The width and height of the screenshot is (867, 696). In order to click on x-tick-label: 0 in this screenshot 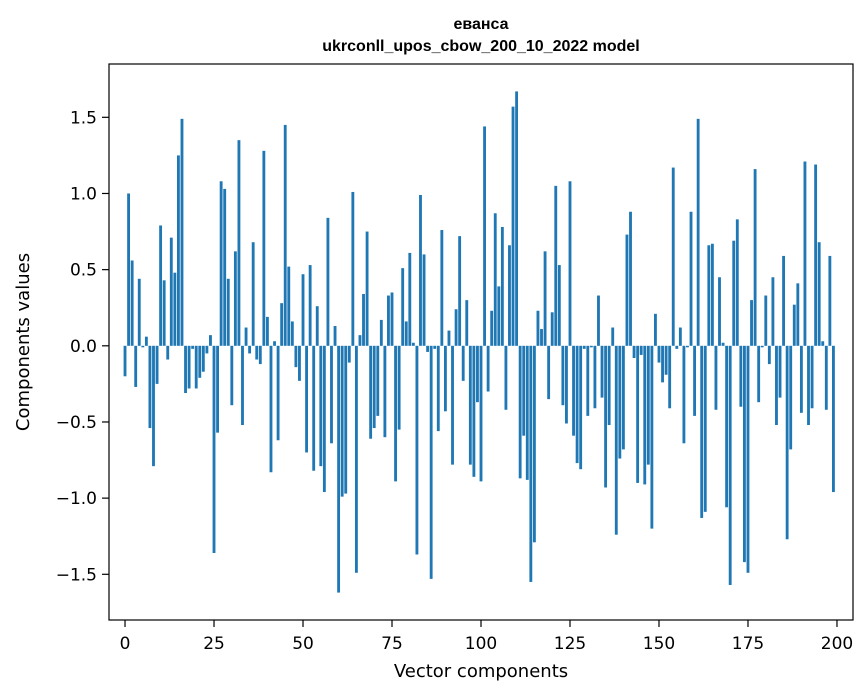, I will do `click(125, 644)`.